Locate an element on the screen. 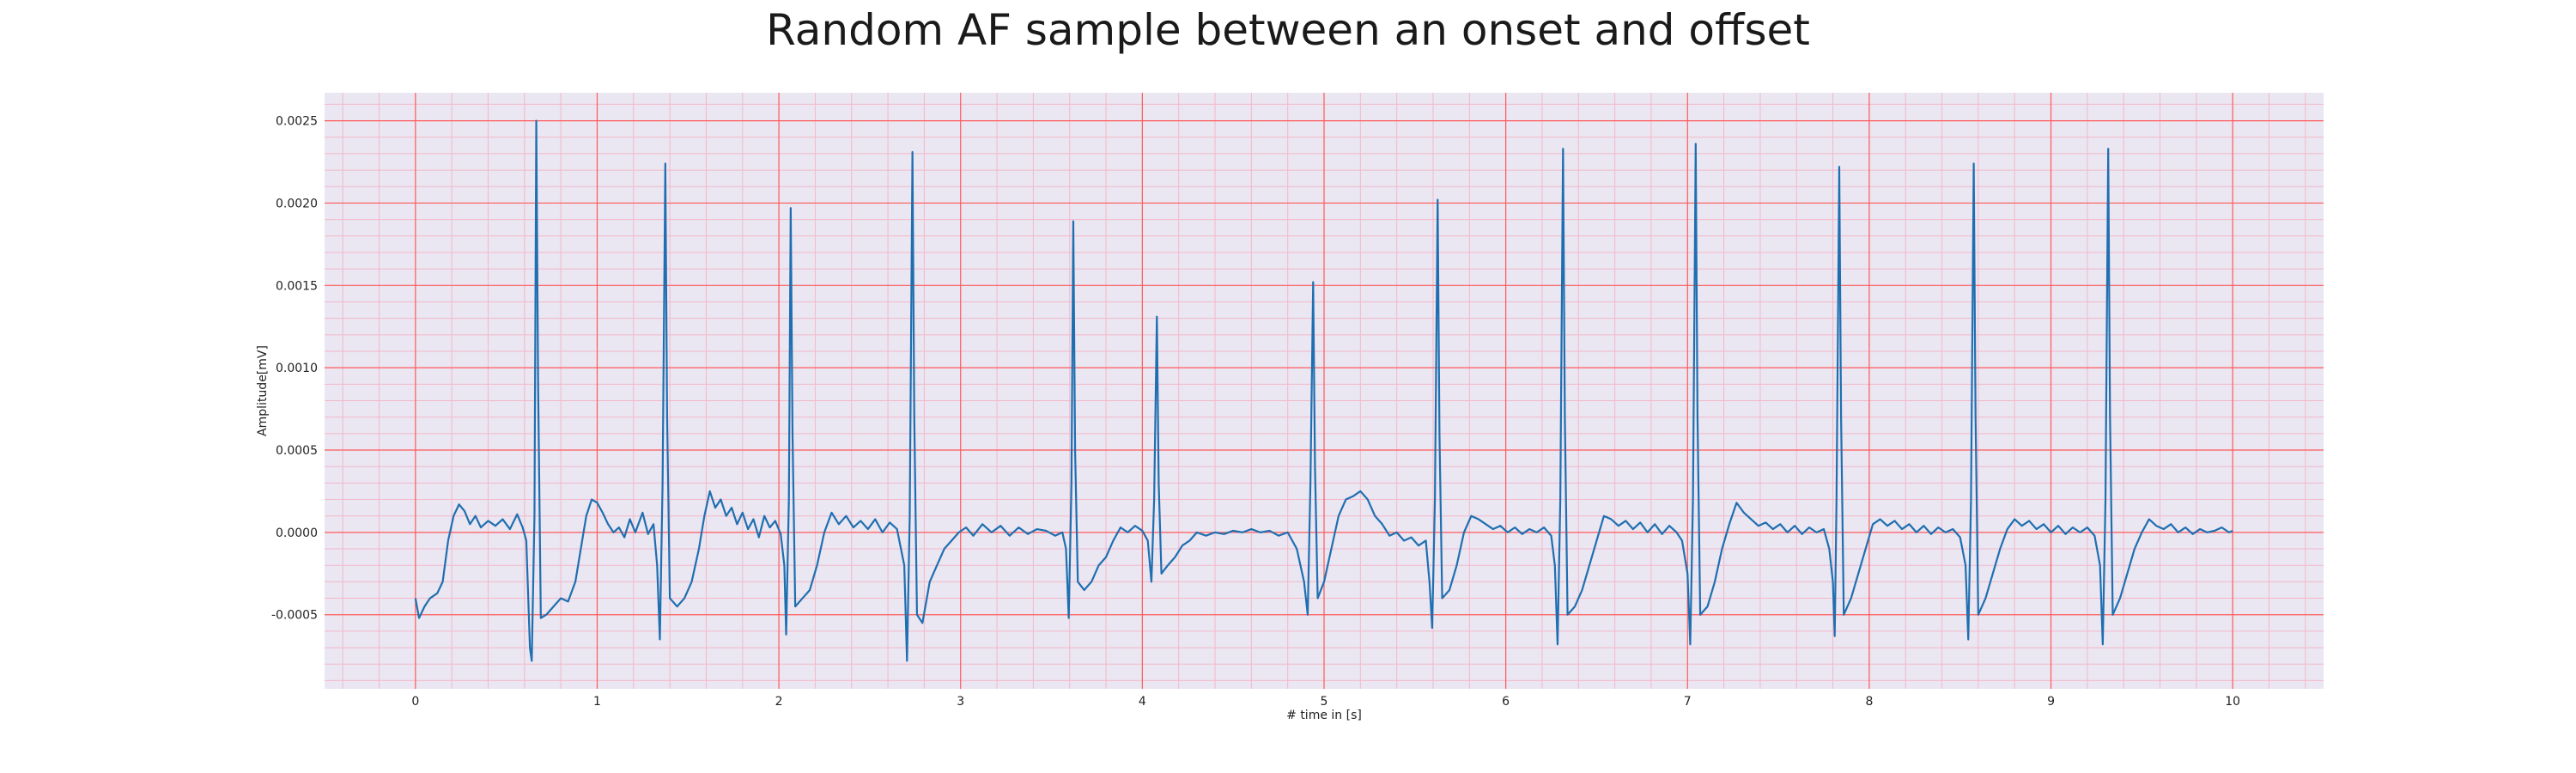  y-tick-label: 0.0025 is located at coordinates (297, 122).